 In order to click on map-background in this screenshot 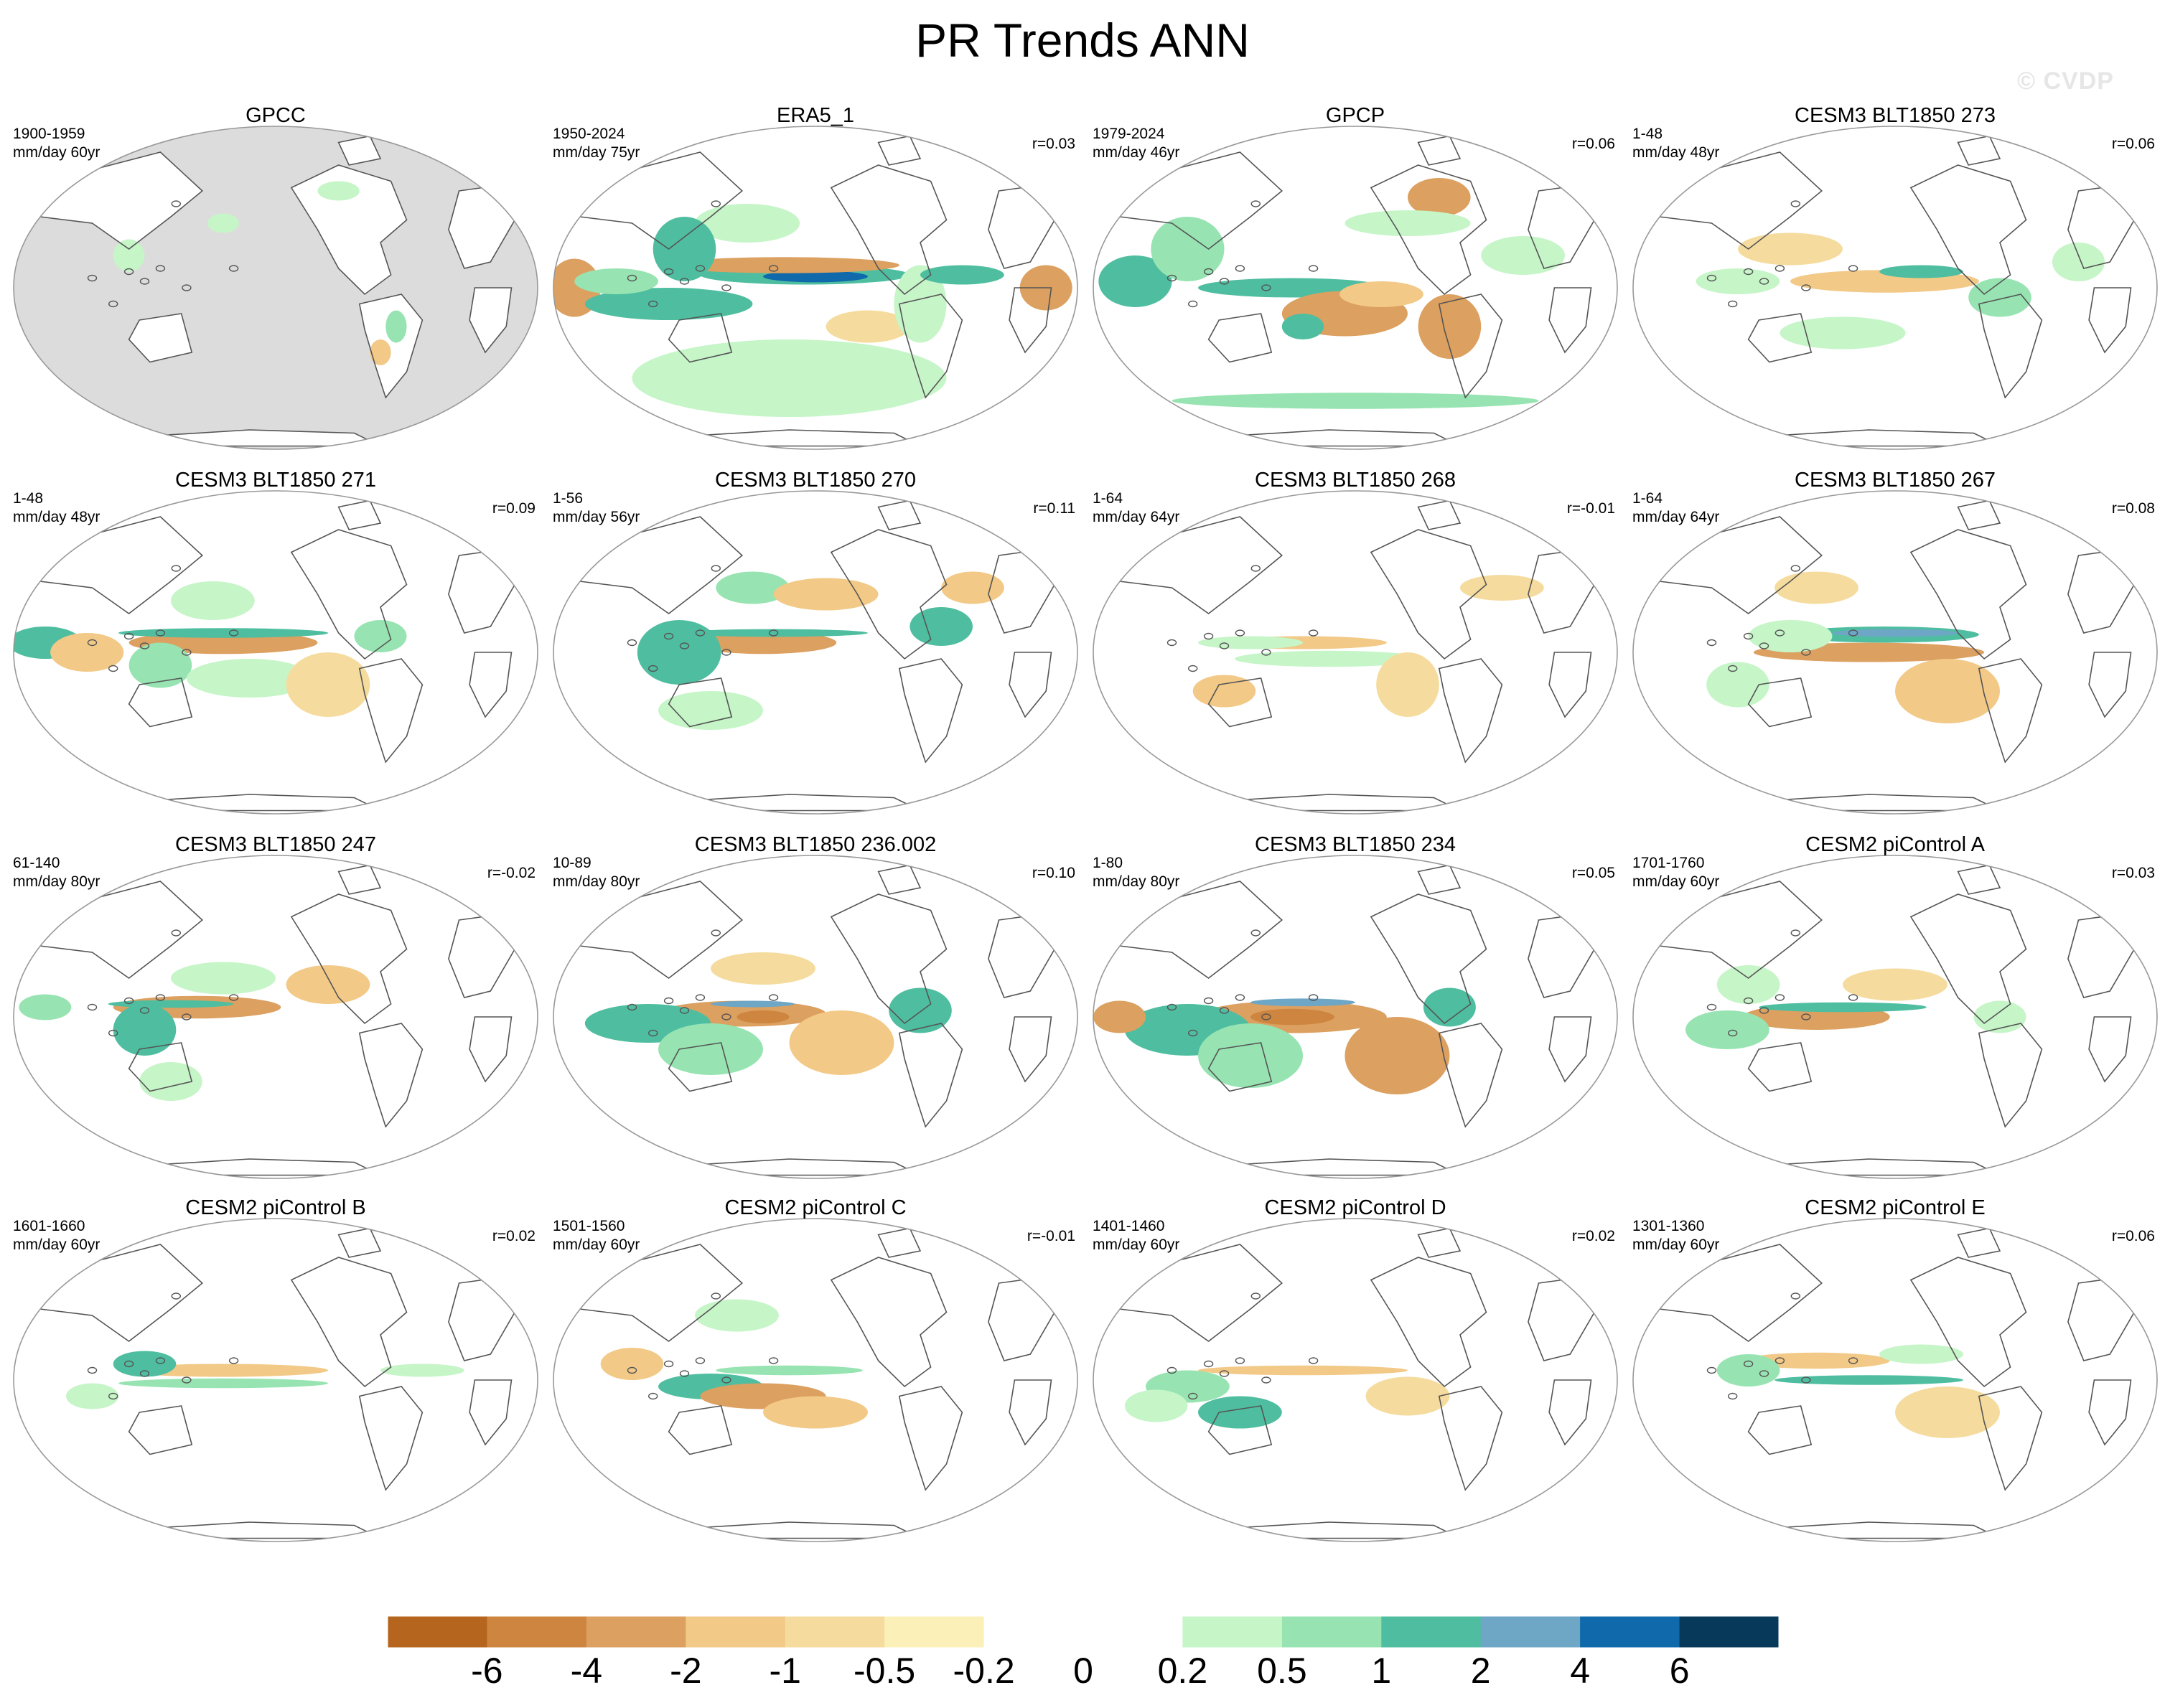, I will do `click(276, 652)`.